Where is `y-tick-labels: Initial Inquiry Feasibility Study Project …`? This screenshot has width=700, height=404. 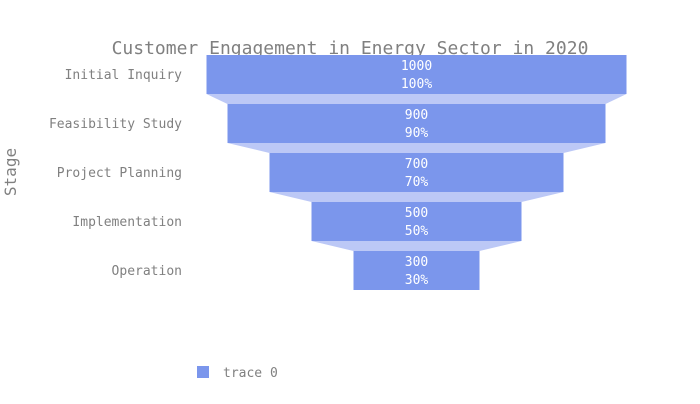 y-tick-labels: Initial Inquiry Feasibility Study Project … is located at coordinates (115, 173).